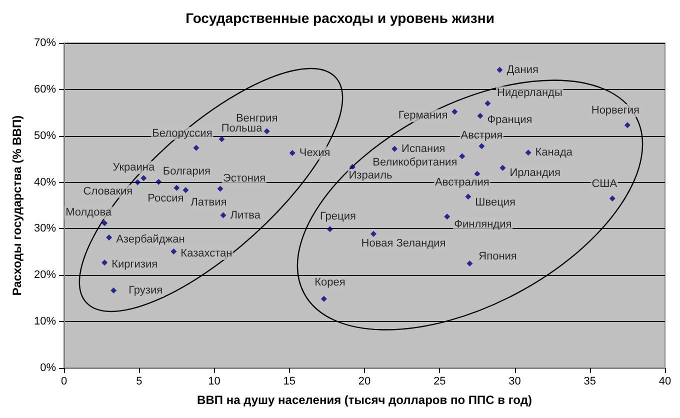  Describe the element at coordinates (135, 264) in the screenshot. I see `data-label: Киргизия` at that location.